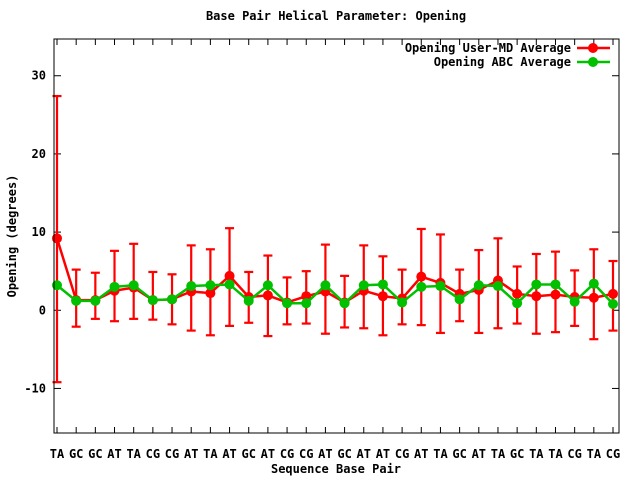 Image resolution: width=640 pixels, height=480 pixels. I want to click on legend-marker-user-md, so click(593, 48).